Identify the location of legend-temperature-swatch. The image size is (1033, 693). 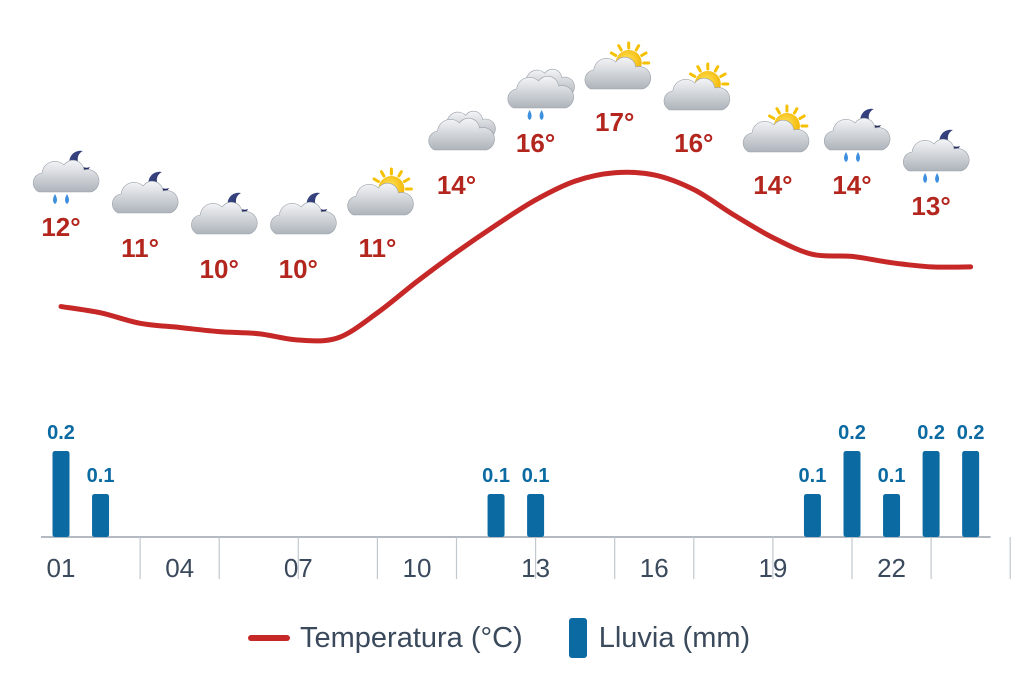
(269, 638).